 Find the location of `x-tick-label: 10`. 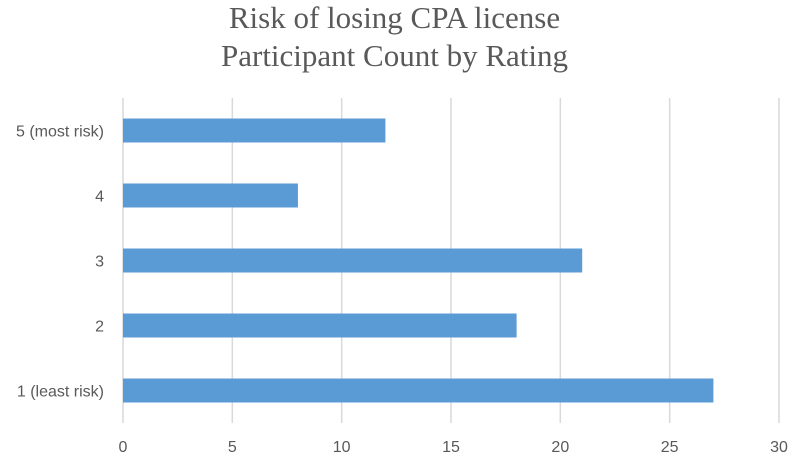

x-tick-label: 10 is located at coordinates (342, 447).